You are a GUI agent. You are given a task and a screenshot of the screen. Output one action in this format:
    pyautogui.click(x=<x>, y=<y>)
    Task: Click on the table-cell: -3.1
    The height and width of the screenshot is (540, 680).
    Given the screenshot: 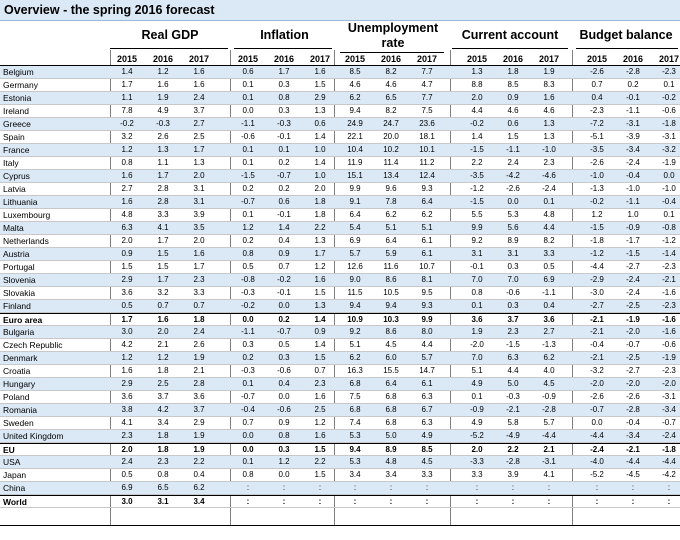 What is the action you would take?
    pyautogui.click(x=633, y=123)
    